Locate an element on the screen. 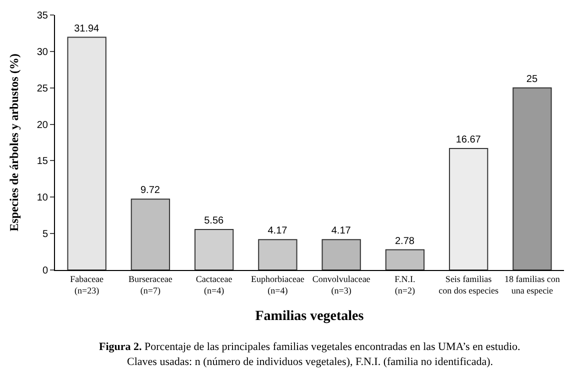 The image size is (574, 380). x-tick-label: F.N.I. (n=2) is located at coordinates (405, 285).